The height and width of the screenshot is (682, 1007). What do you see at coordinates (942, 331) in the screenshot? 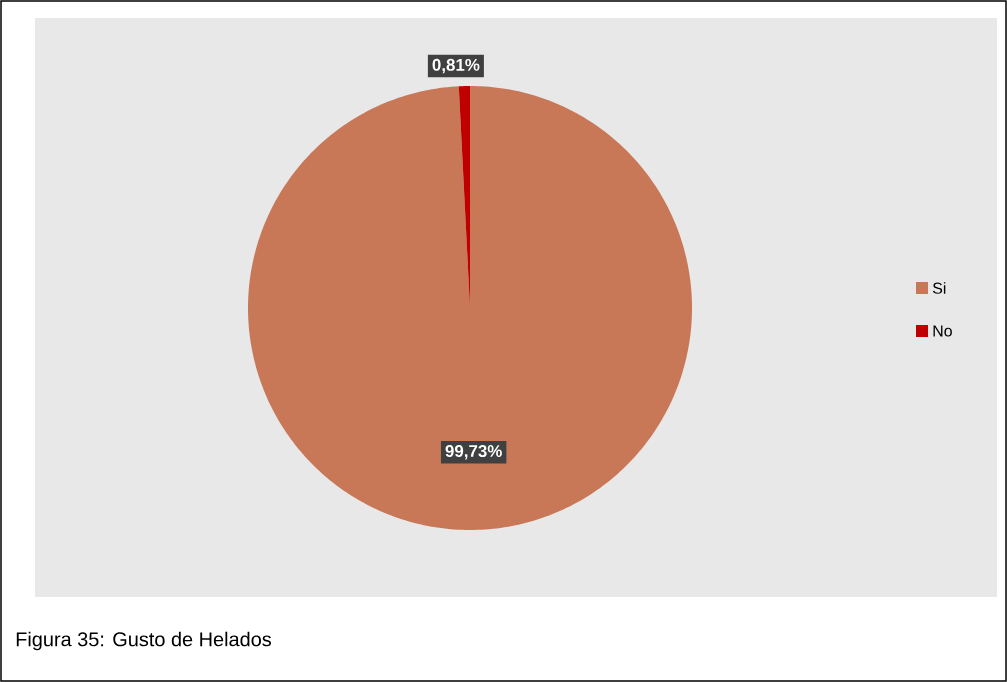
I see `legend-label: No` at bounding box center [942, 331].